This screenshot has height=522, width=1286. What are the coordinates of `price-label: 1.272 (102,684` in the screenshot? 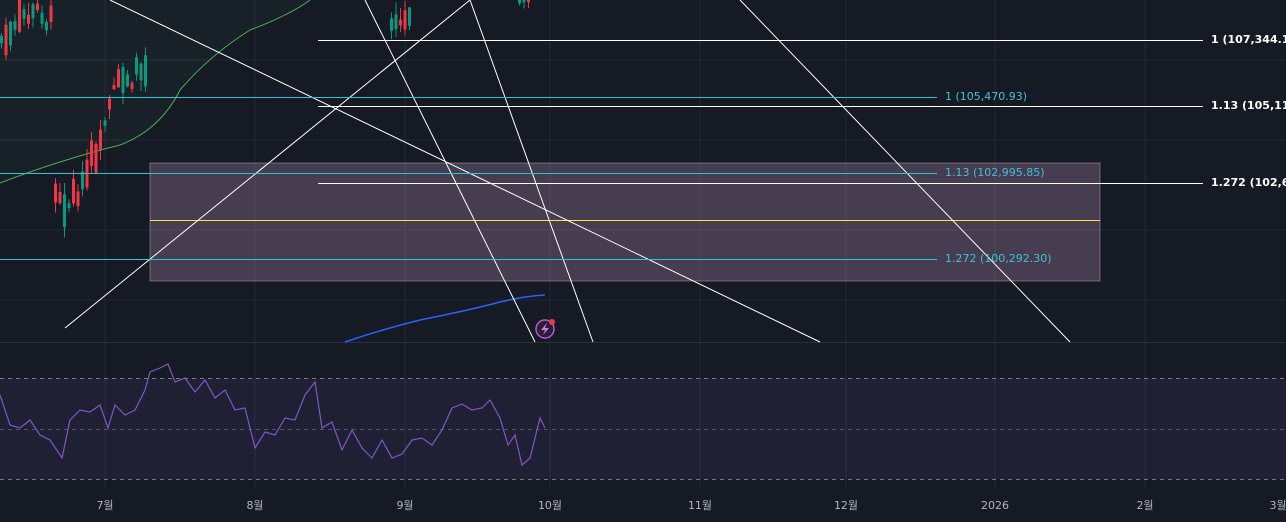 It's located at (1248, 182).